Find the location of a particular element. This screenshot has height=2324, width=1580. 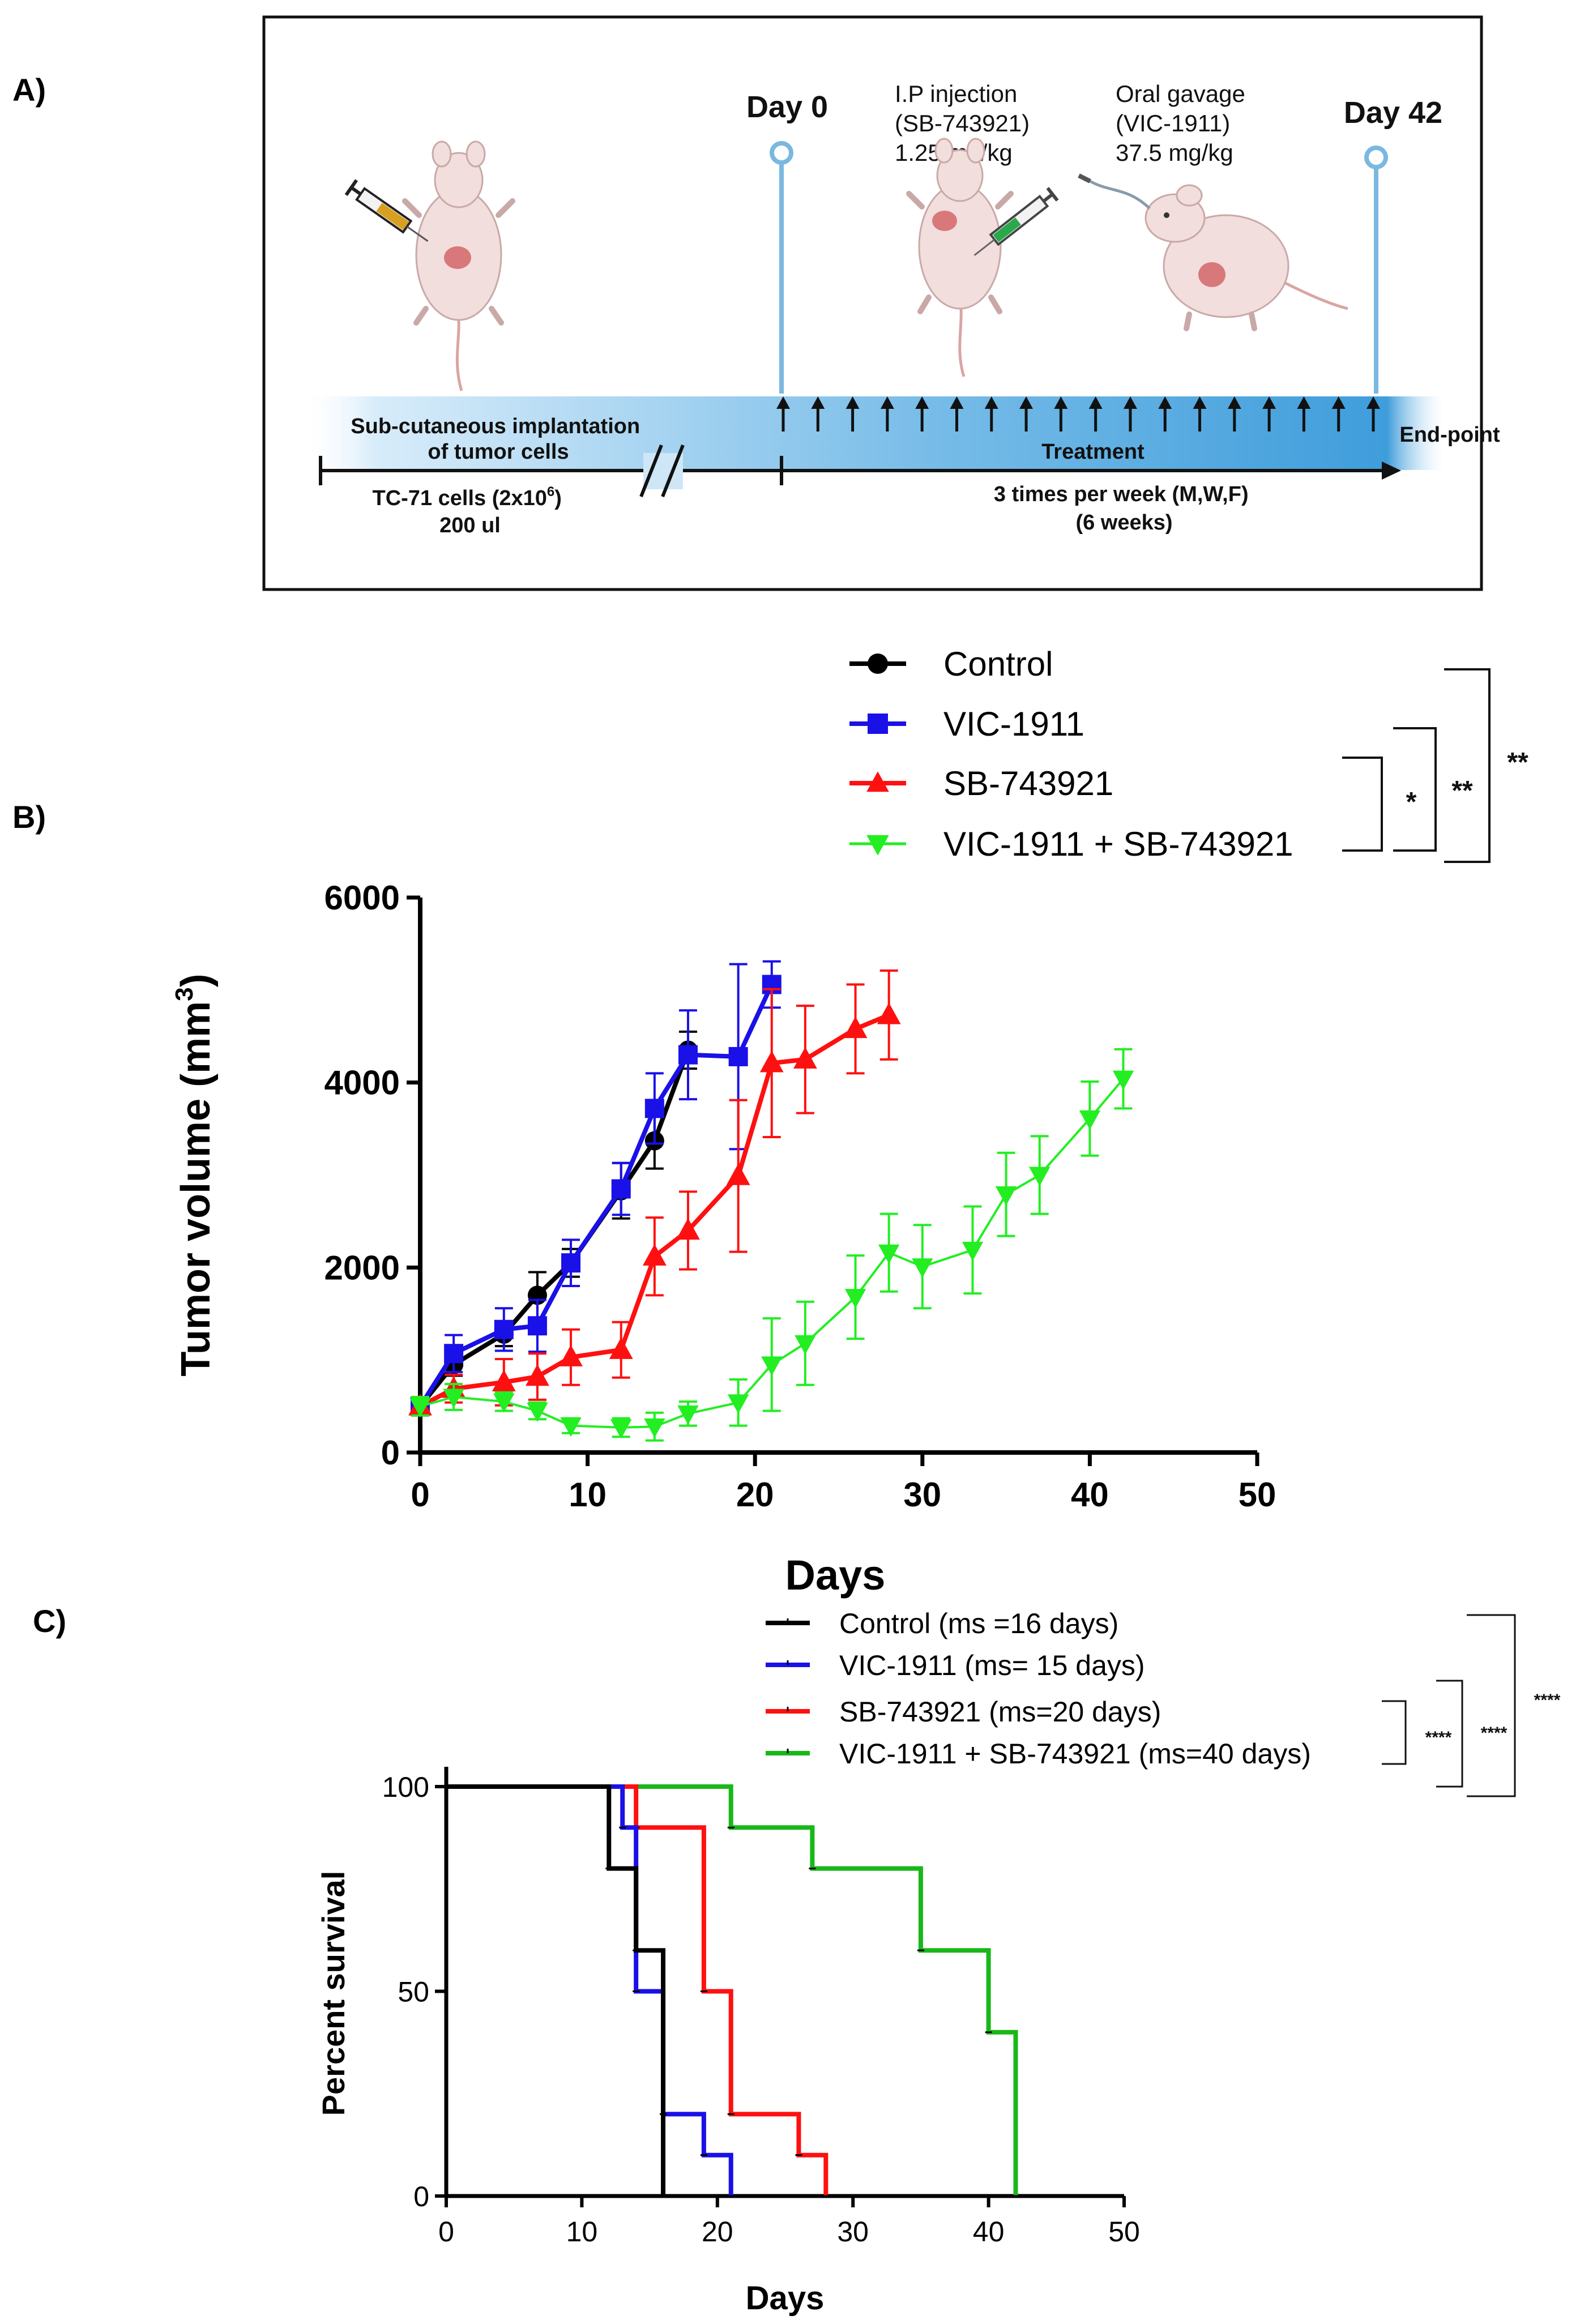

panel-a-label: A) is located at coordinates (29, 90).